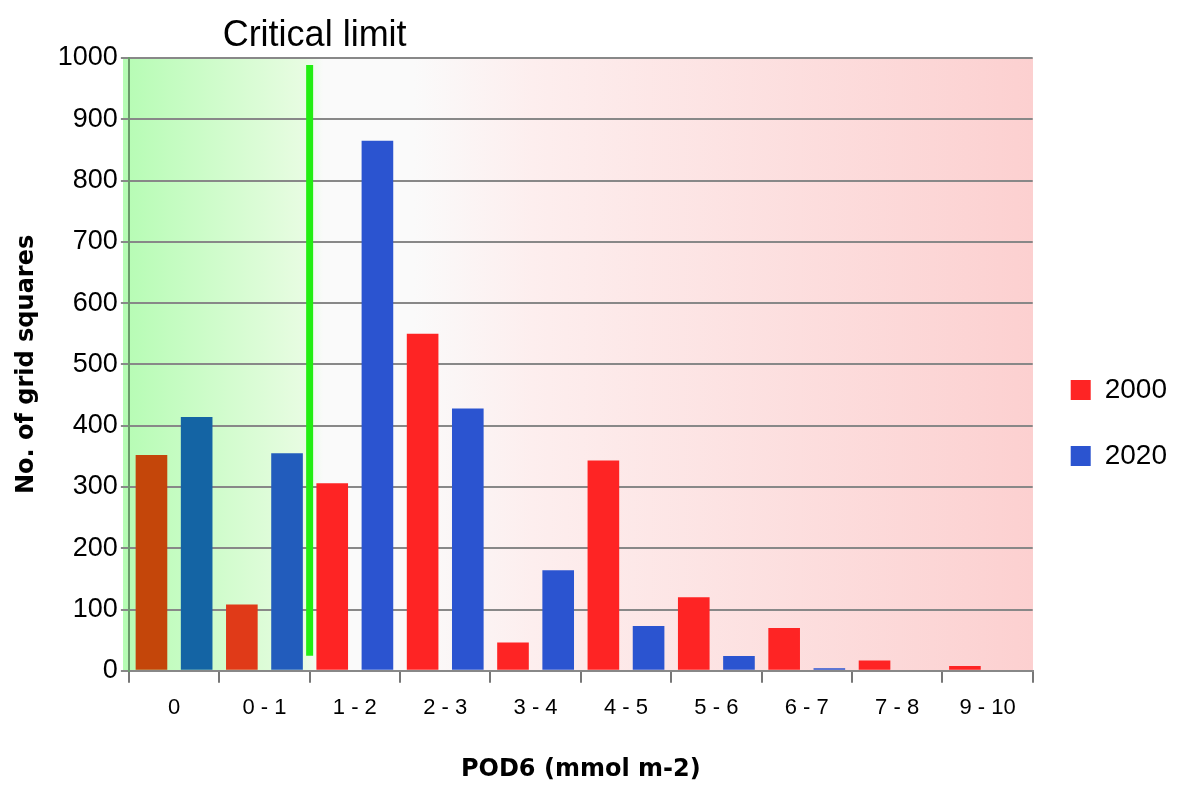 The image size is (1187, 798). Describe the element at coordinates (110, 669) in the screenshot. I see `y-tick-label: 0` at that location.